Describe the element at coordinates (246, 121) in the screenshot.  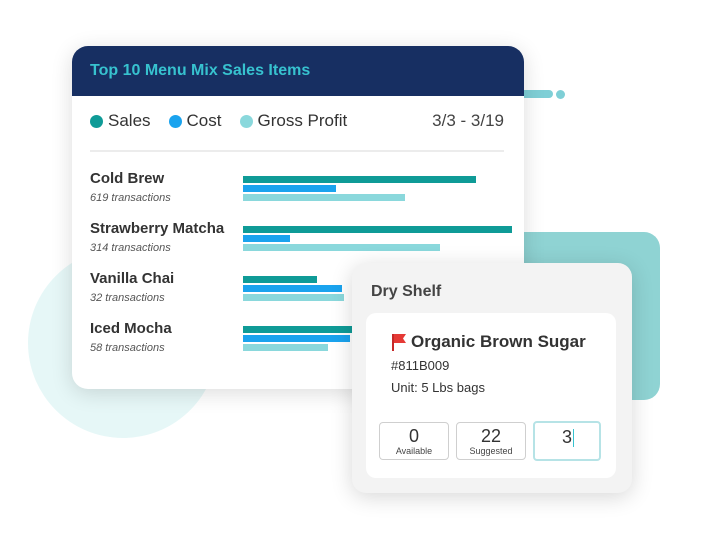
I see `legend-swatch-gross-profit` at that location.